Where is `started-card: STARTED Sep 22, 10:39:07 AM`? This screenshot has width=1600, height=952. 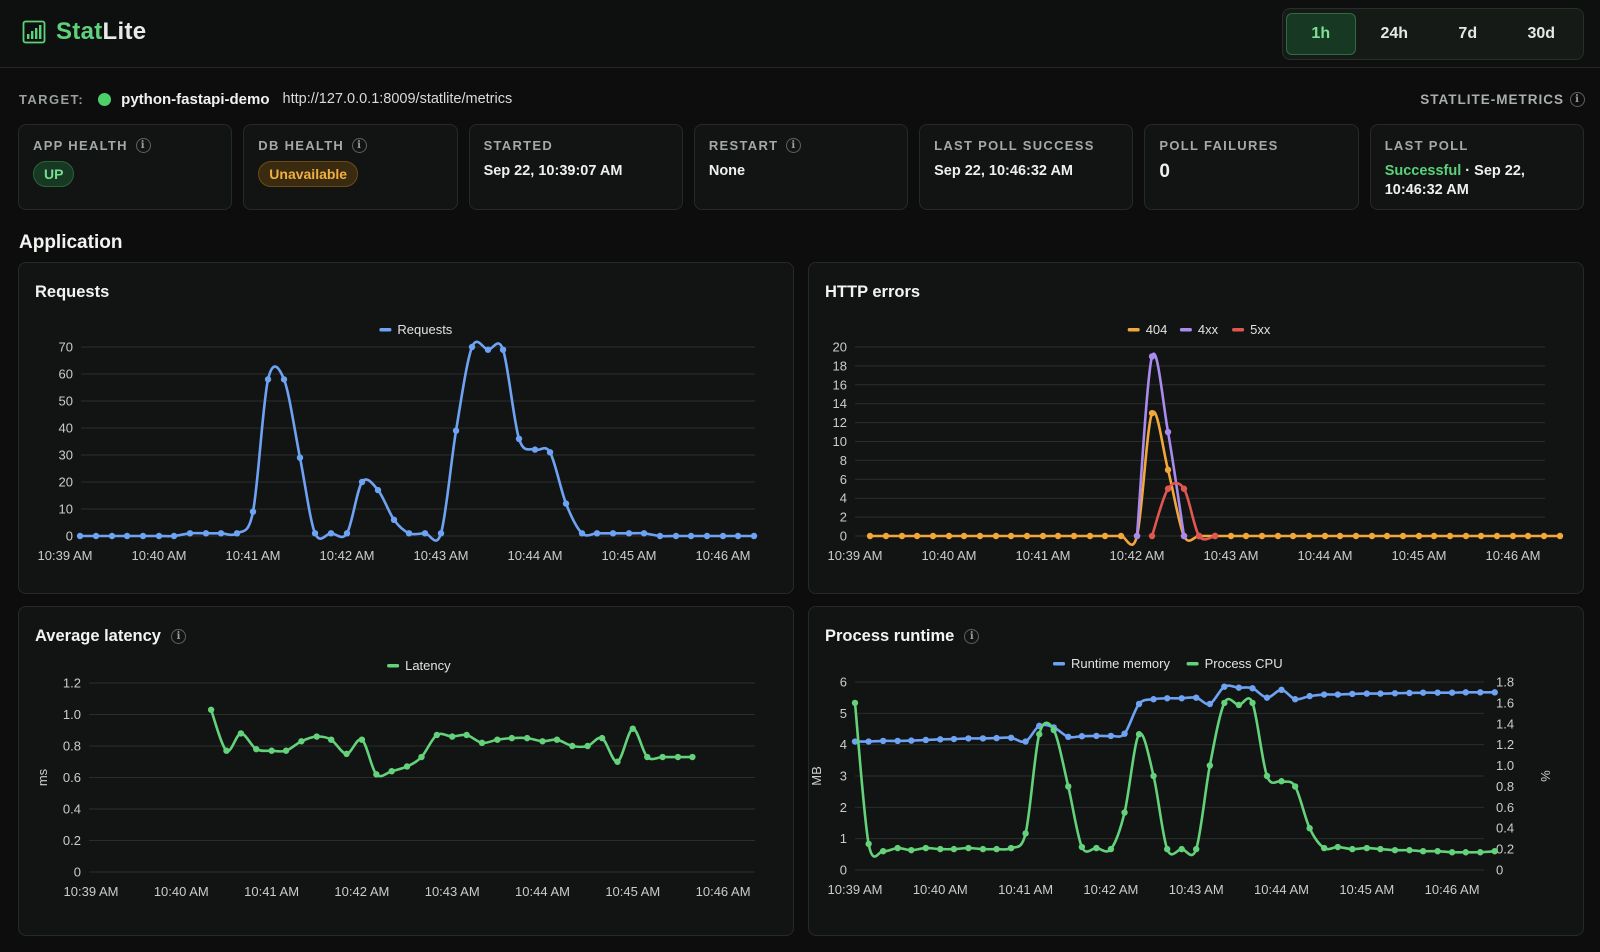 started-card: STARTED Sep 22, 10:39:07 AM is located at coordinates (575, 167).